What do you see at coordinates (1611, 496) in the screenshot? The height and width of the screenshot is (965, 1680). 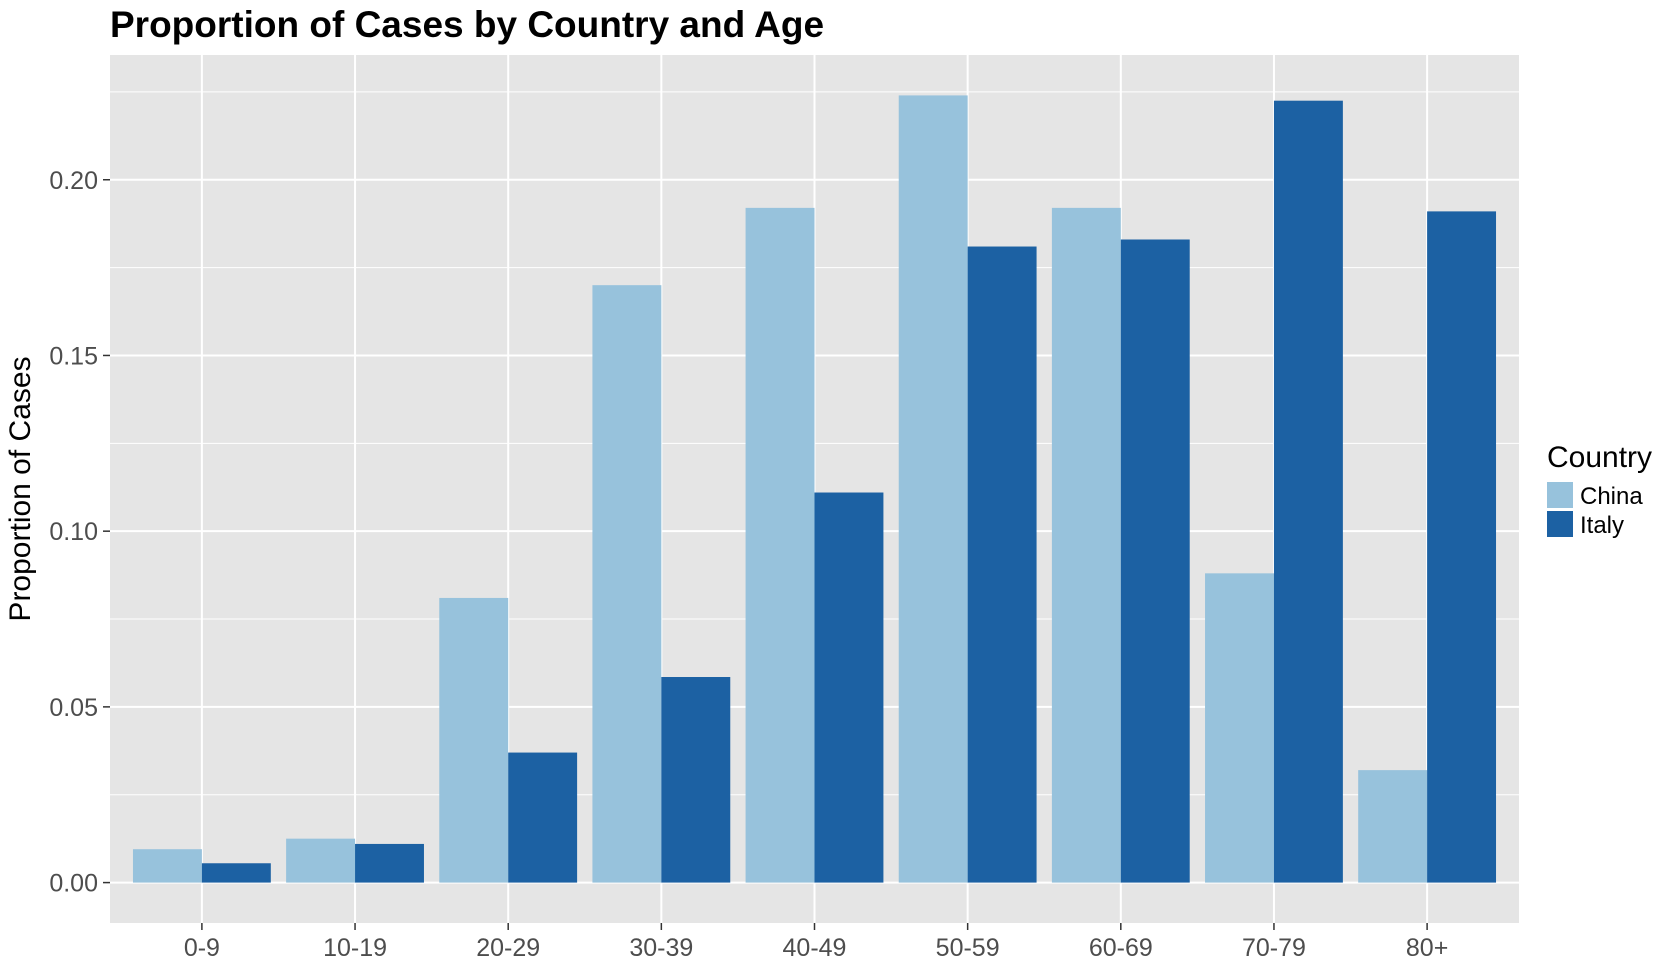 I see `legend-label-china: China` at bounding box center [1611, 496].